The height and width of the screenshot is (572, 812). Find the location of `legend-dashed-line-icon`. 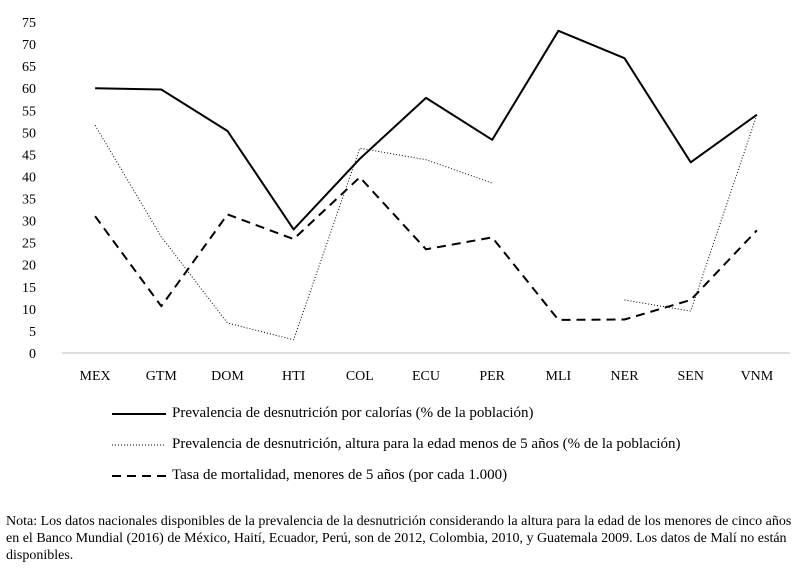

legend-dashed-line-icon is located at coordinates (139, 475).